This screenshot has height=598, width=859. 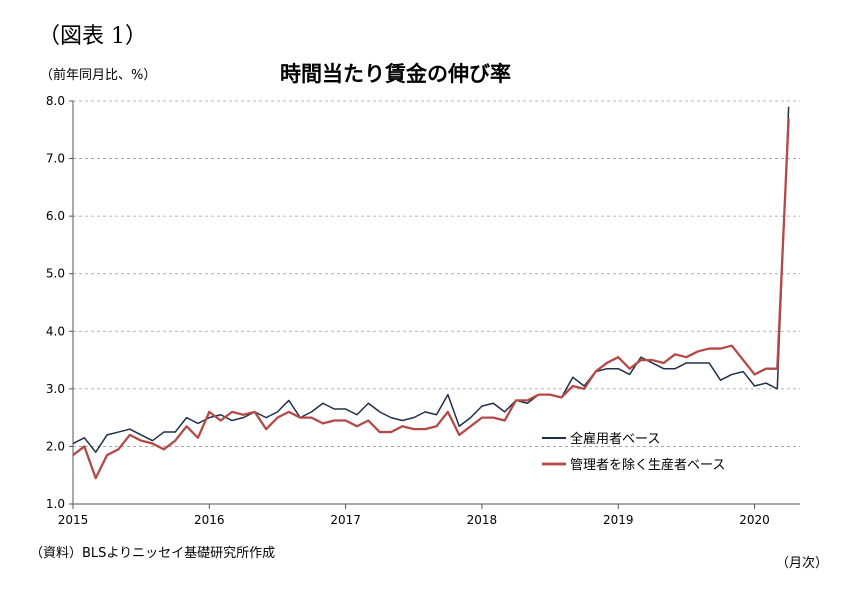 I want to click on y-tick-label: 2.0, so click(x=55, y=446).